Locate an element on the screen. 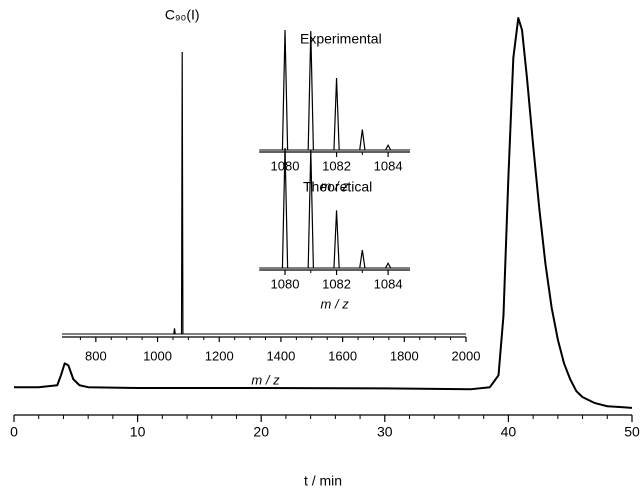 Image resolution: width=644 pixels, height=495 pixels. x-tick-label: 10 is located at coordinates (138, 432).